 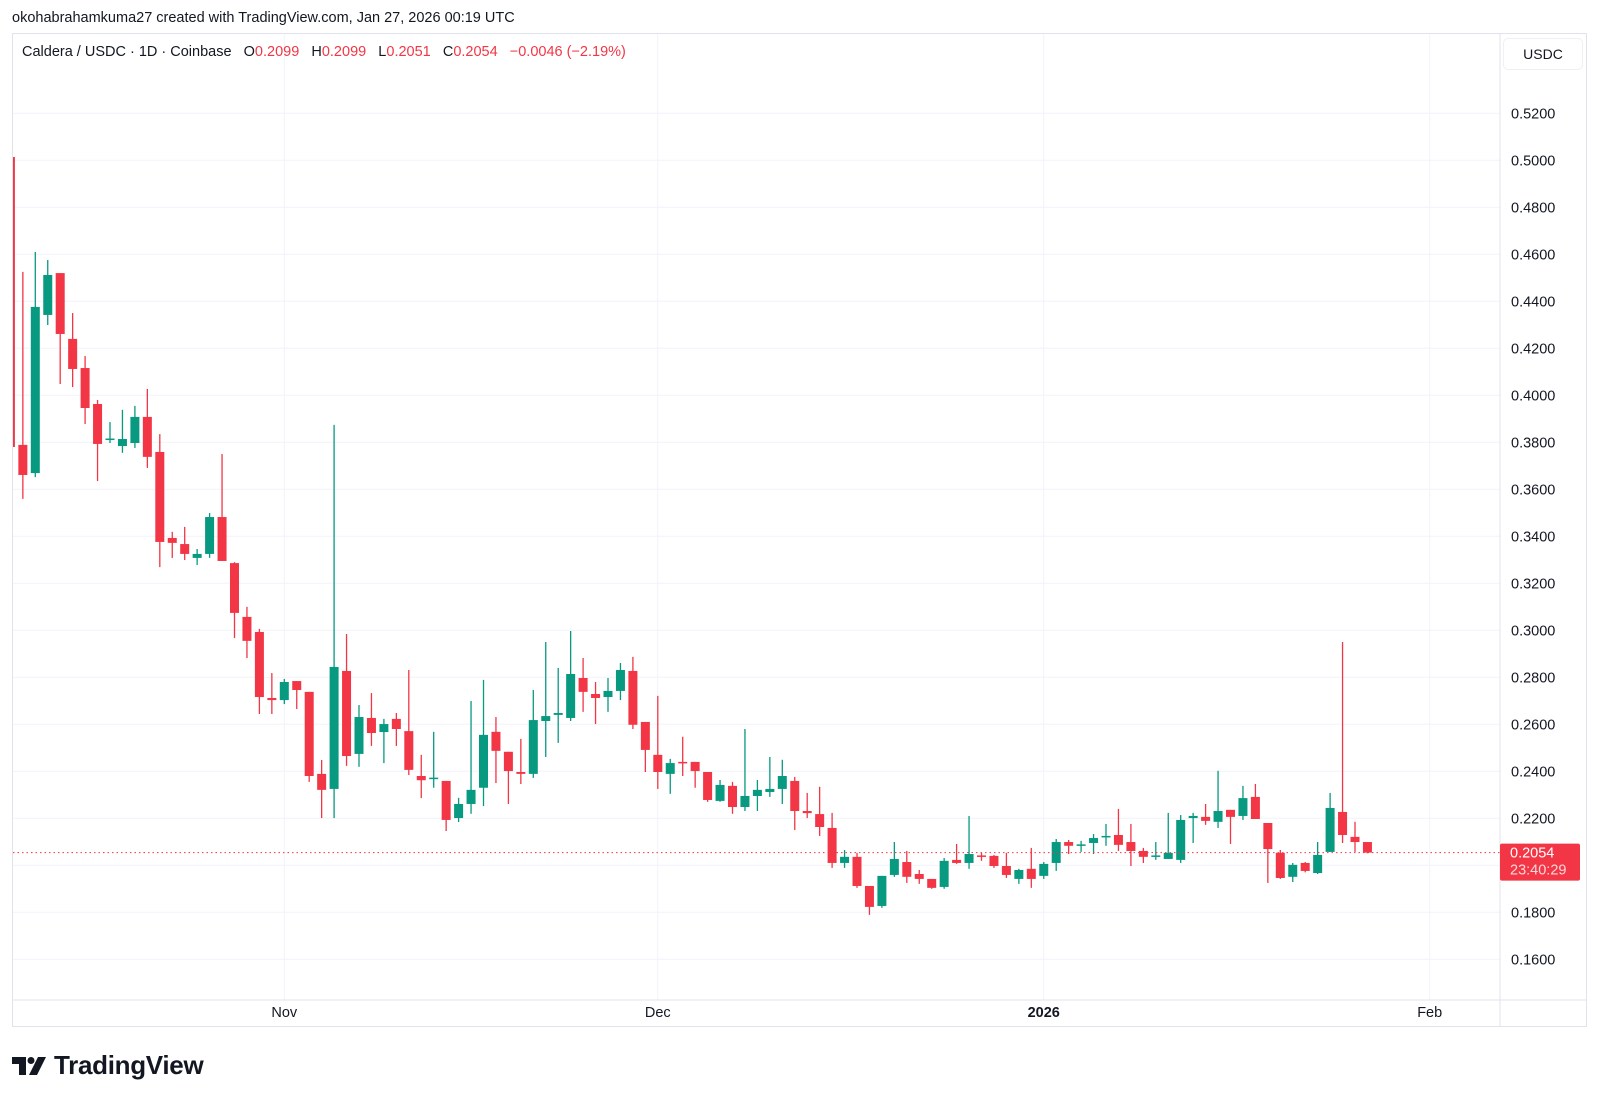 What do you see at coordinates (1538, 871) in the screenshot?
I see `bar-countdown: 23:40:29` at bounding box center [1538, 871].